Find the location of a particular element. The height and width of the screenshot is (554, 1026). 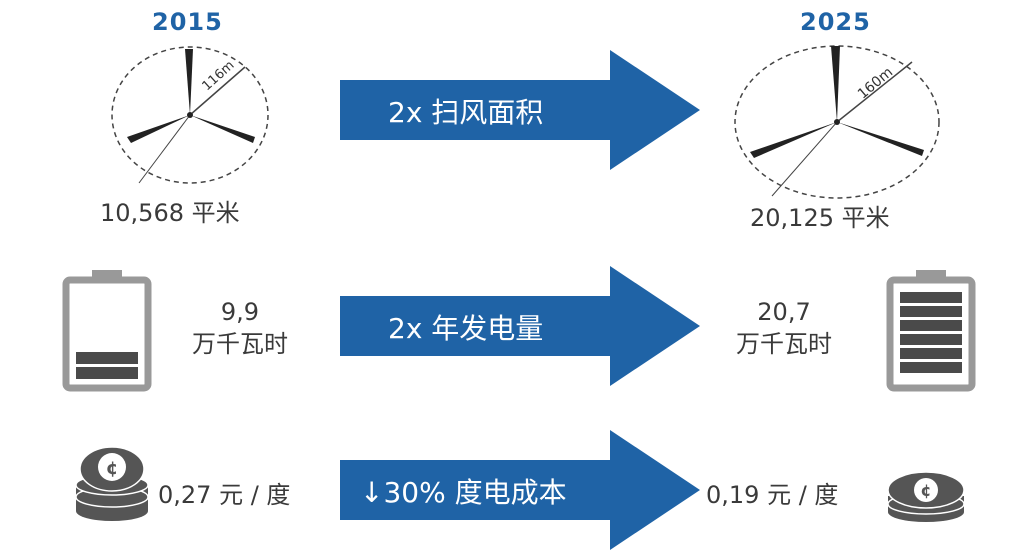

arrow-cost: ↓30% 度电成本 is located at coordinates (520, 490).